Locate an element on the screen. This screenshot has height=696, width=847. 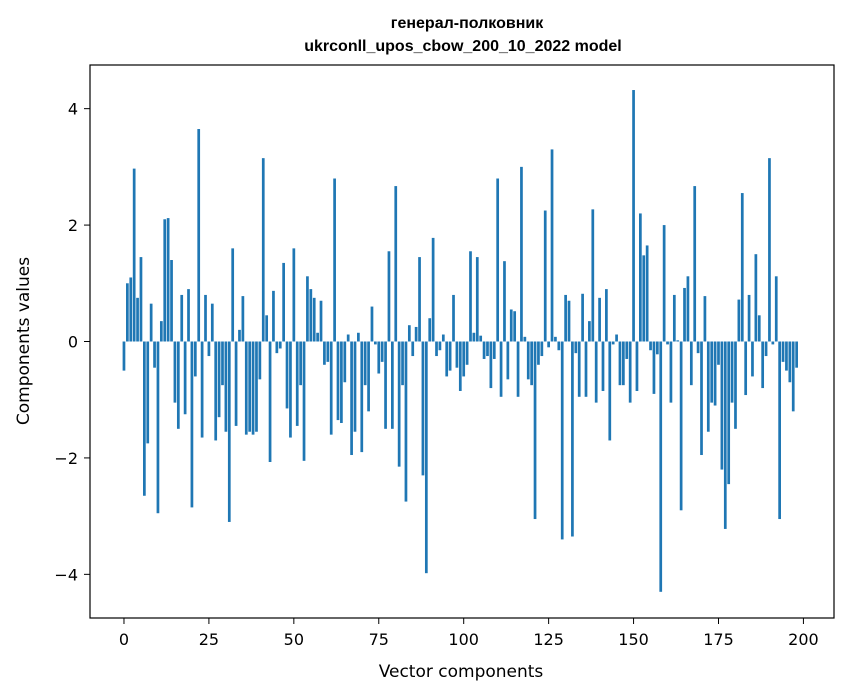
y-axis-ticks: −4 −2 0 2 4 is located at coordinates (72, 342).